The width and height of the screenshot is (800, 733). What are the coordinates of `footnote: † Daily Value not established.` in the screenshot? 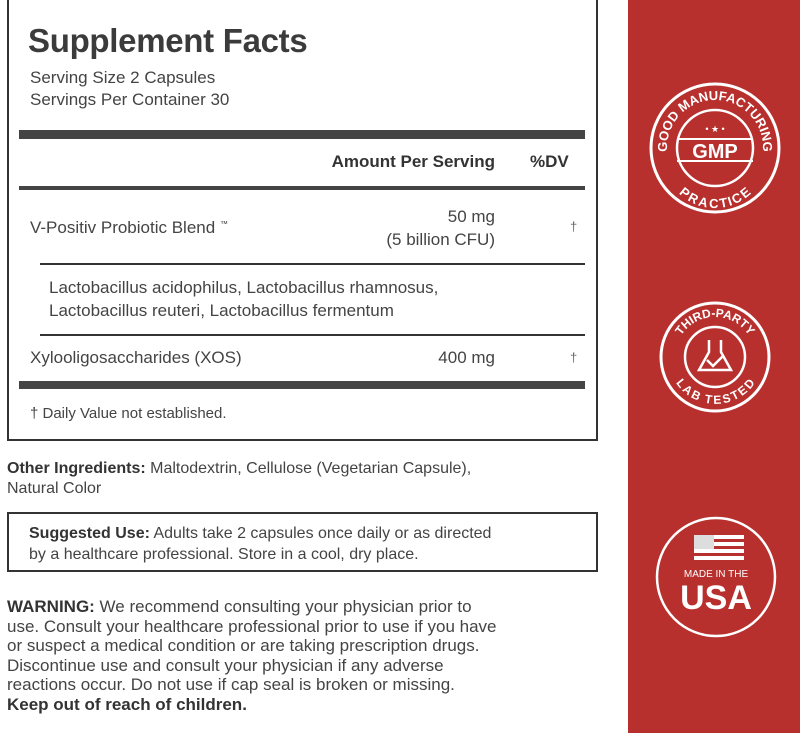 It's located at (128, 413).